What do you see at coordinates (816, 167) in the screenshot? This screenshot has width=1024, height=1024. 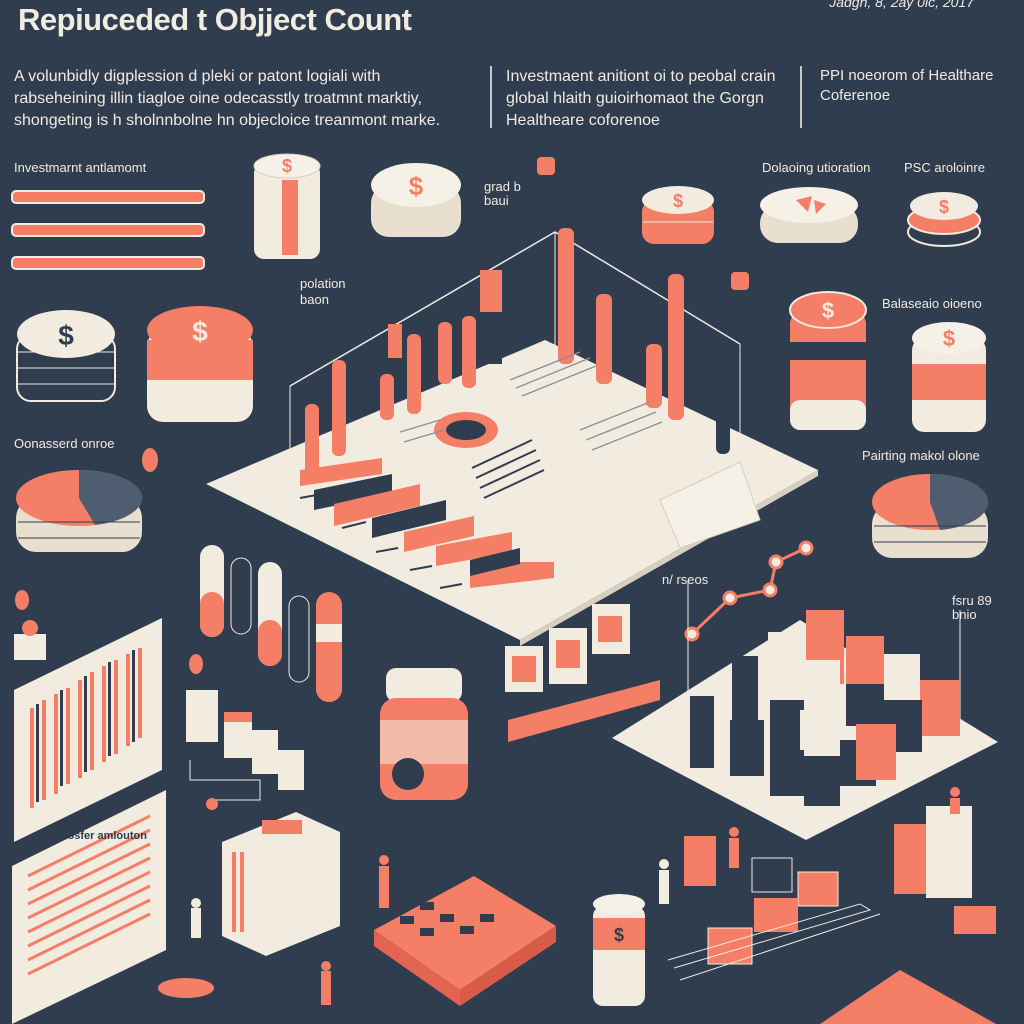 I see `delaying-label: Dolaoing utioration` at bounding box center [816, 167].